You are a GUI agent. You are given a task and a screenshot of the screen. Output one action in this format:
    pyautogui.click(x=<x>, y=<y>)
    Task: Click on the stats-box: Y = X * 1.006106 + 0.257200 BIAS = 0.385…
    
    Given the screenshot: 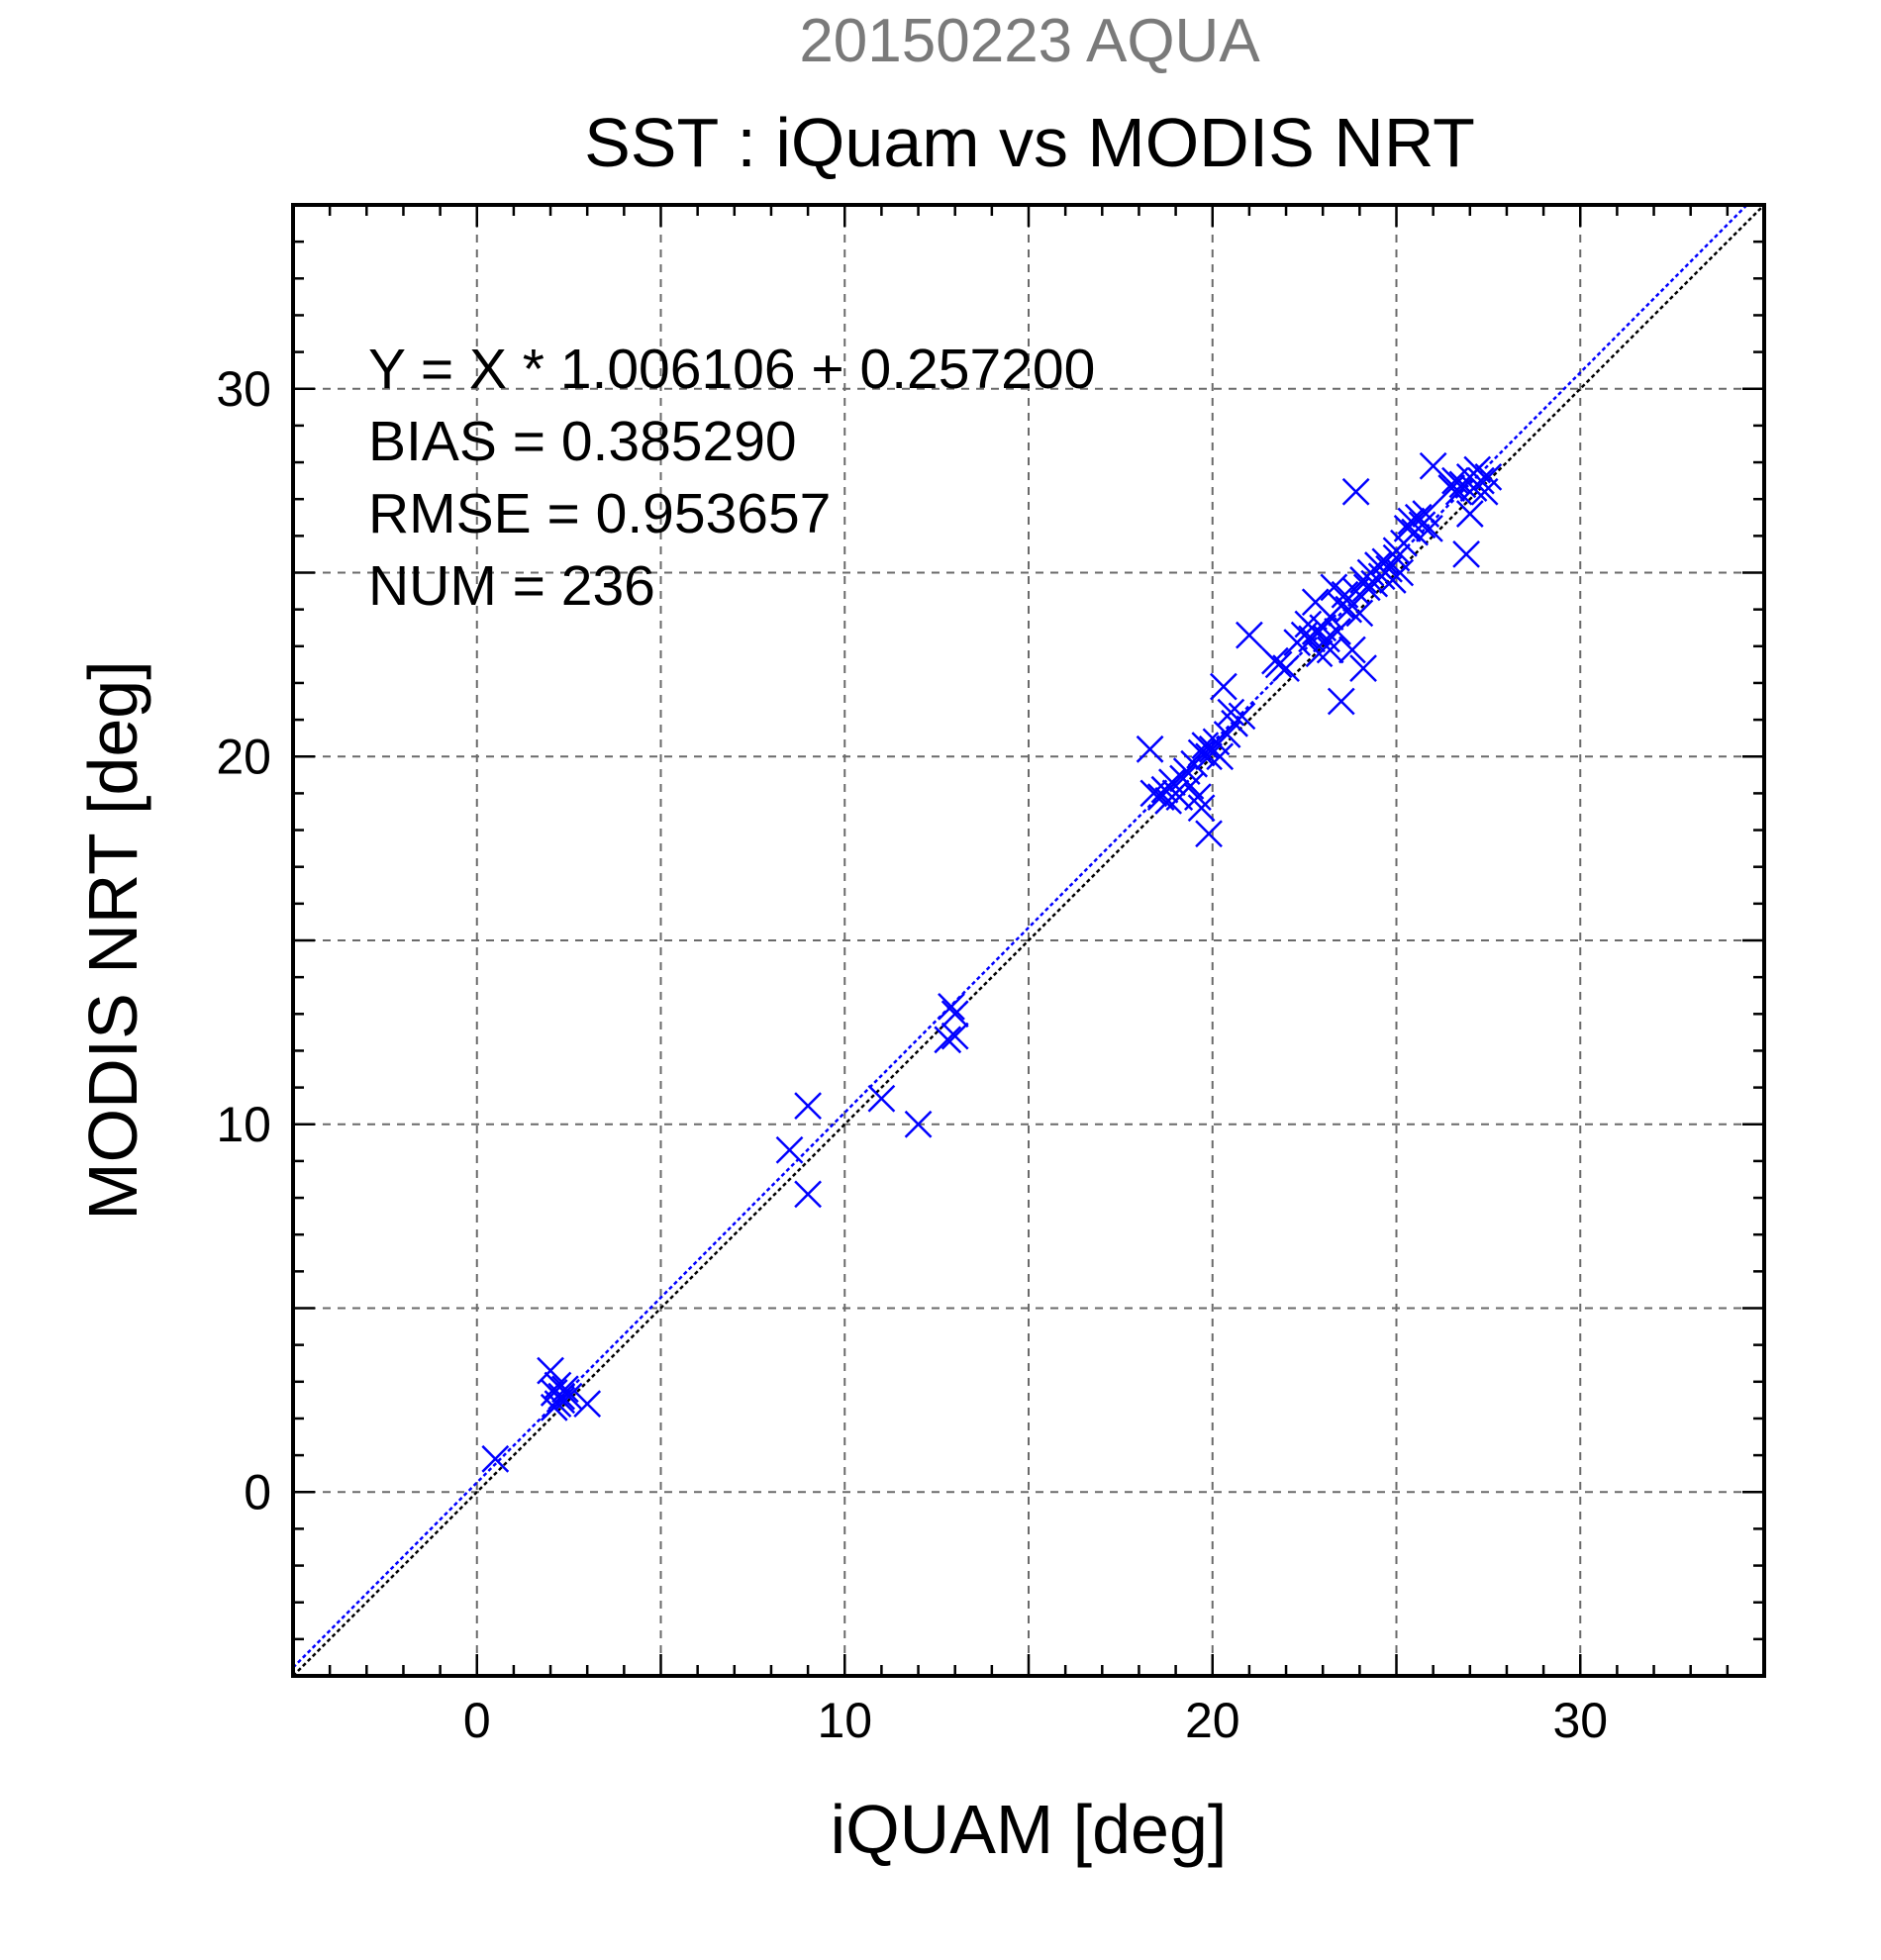 What is the action you would take?
    pyautogui.click(x=731, y=478)
    